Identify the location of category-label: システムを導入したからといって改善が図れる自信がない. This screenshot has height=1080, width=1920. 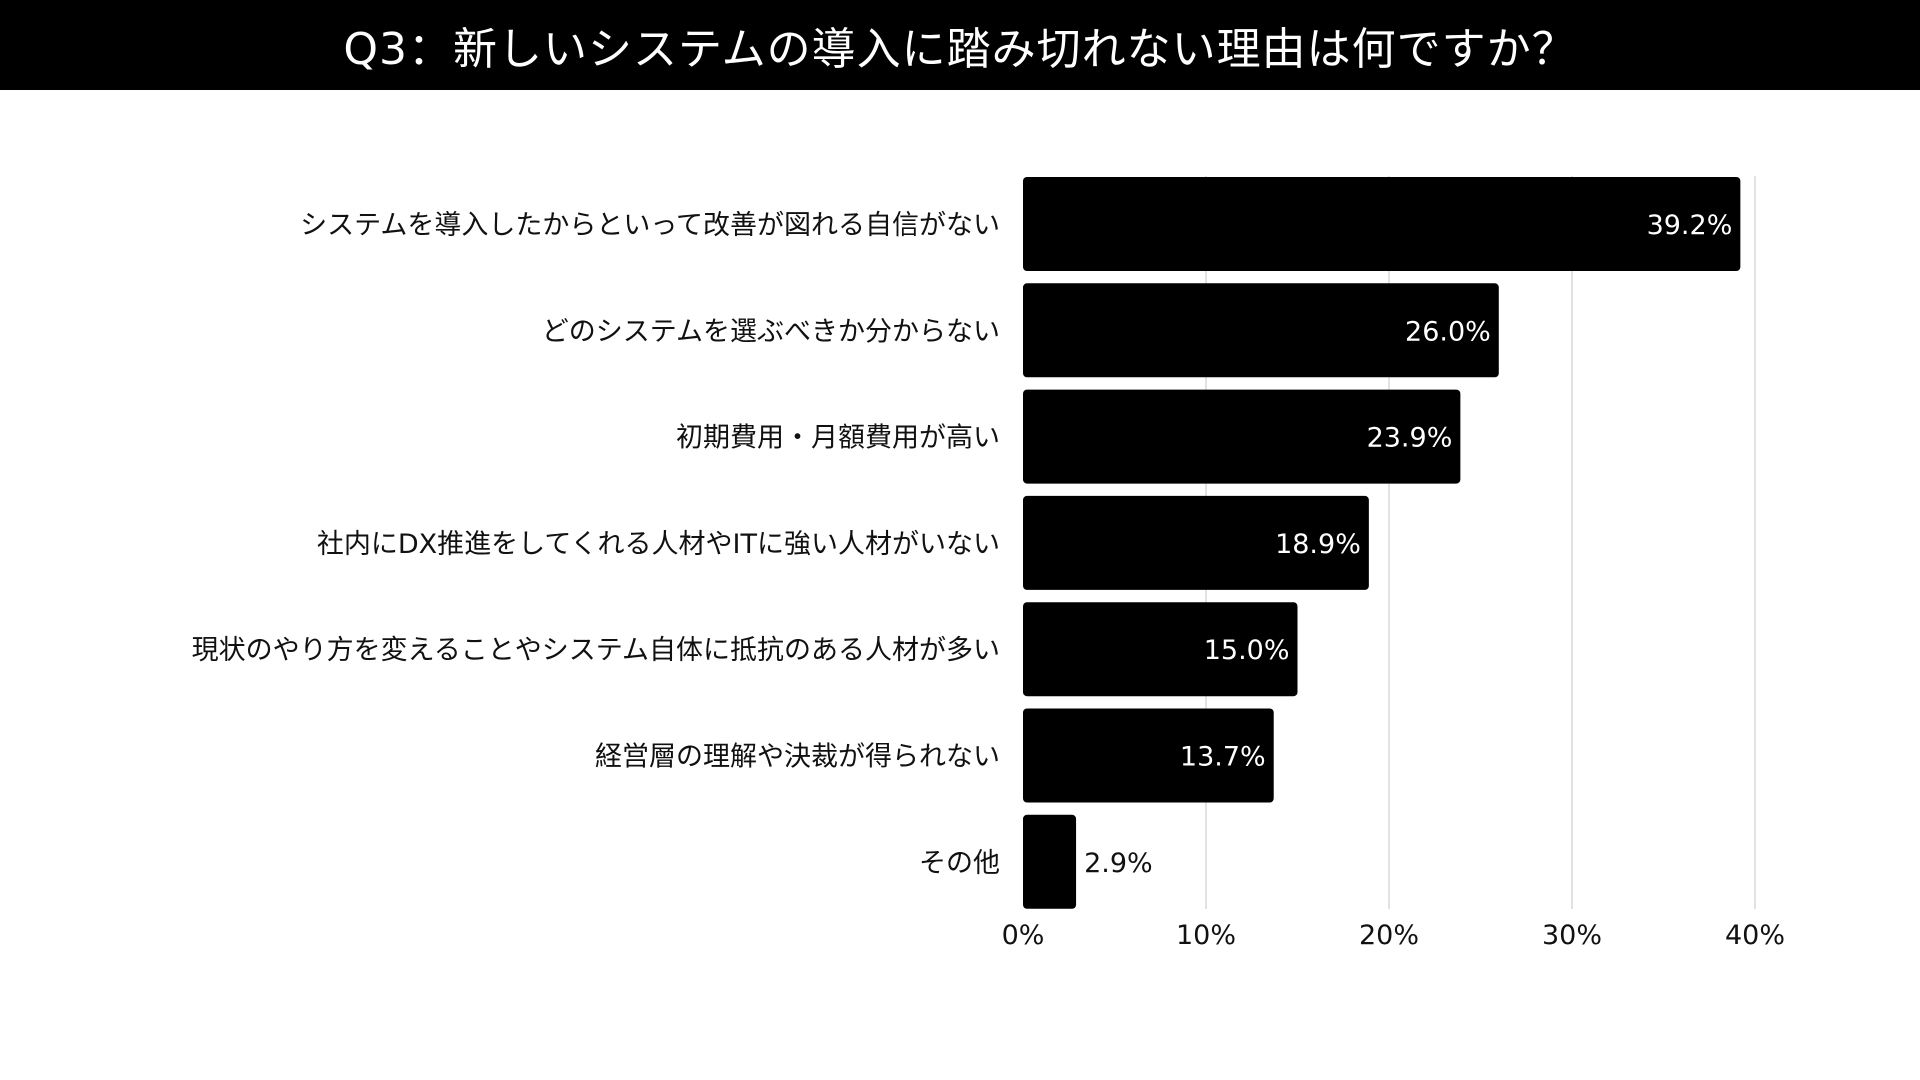
(650, 225).